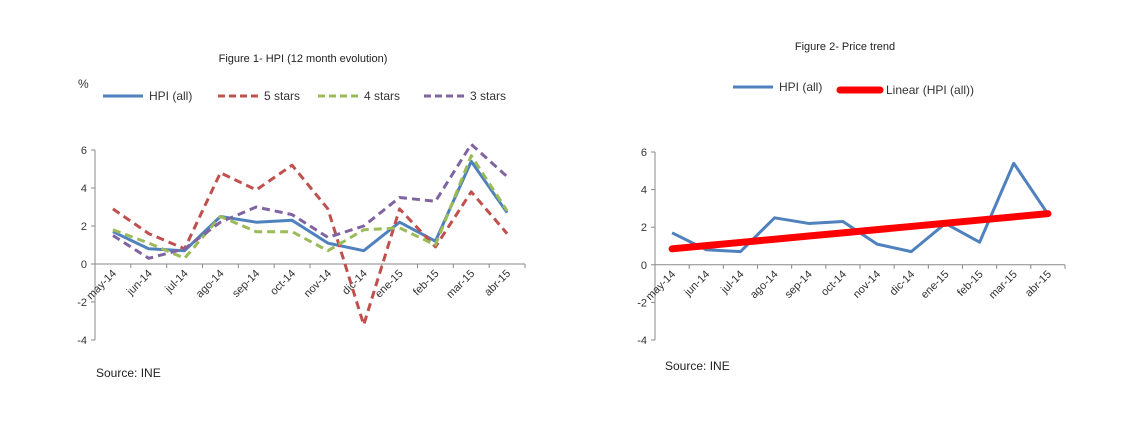 Image resolution: width=1124 pixels, height=432 pixels. What do you see at coordinates (282, 96) in the screenshot?
I see `legend-entry: 5 stars` at bounding box center [282, 96].